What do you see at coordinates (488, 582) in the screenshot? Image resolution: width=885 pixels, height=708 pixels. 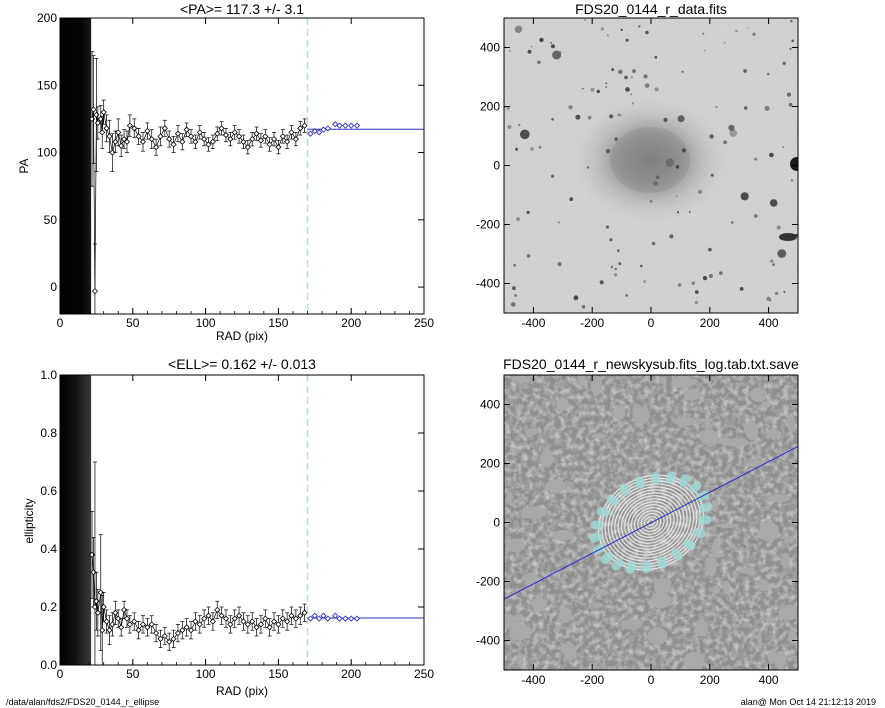 I see `y-tick-label: -200` at bounding box center [488, 582].